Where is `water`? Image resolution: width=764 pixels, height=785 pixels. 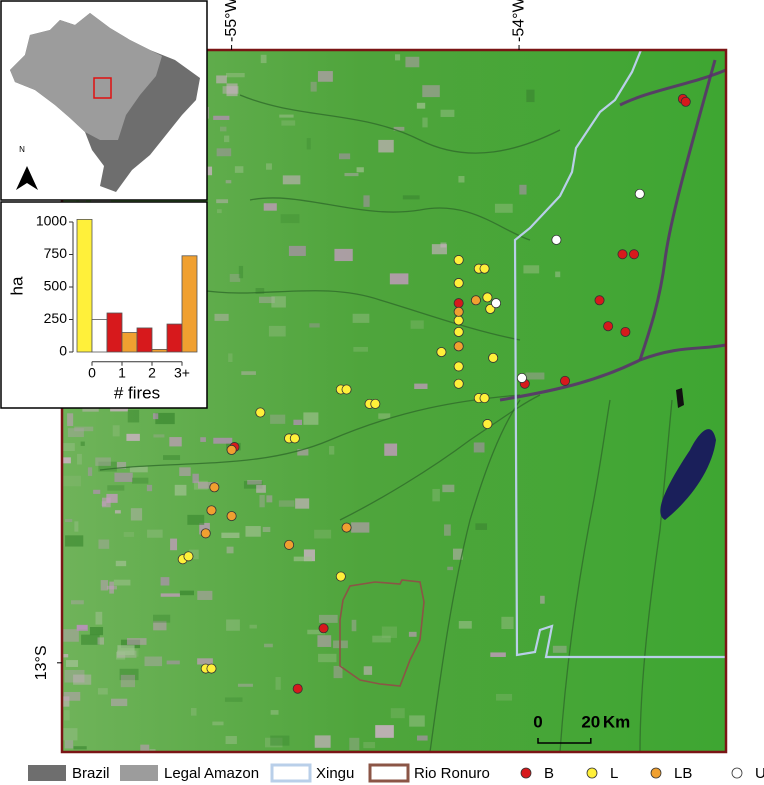 water is located at coordinates (677, 210).